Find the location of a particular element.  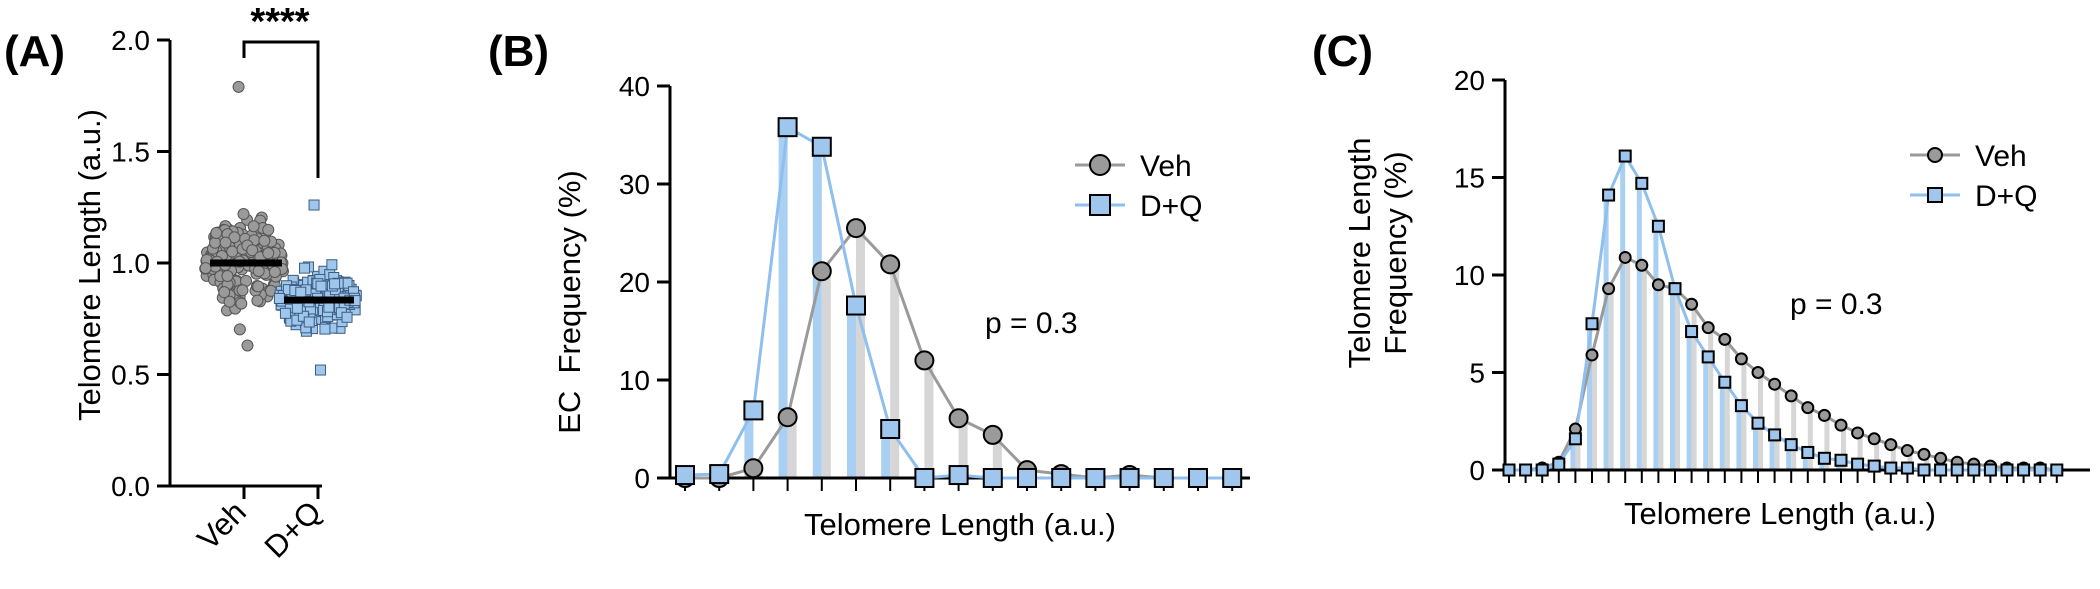

panel-a-label: (A) is located at coordinates (34, 51).